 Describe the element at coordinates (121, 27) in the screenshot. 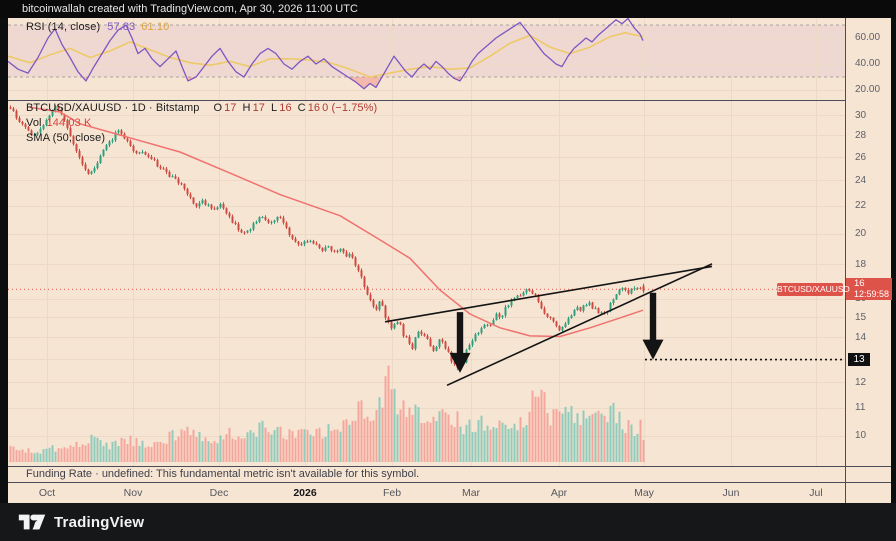

I see `rsi-value: 57.83` at that location.